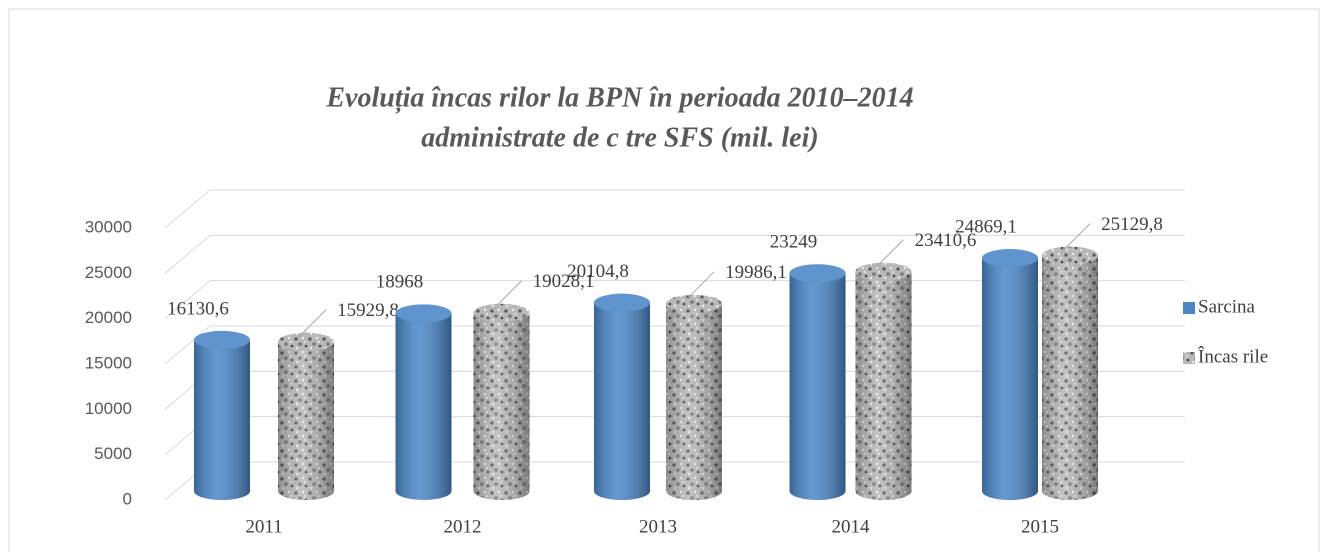  I want to click on y-tick-label: 25000, so click(108, 272).